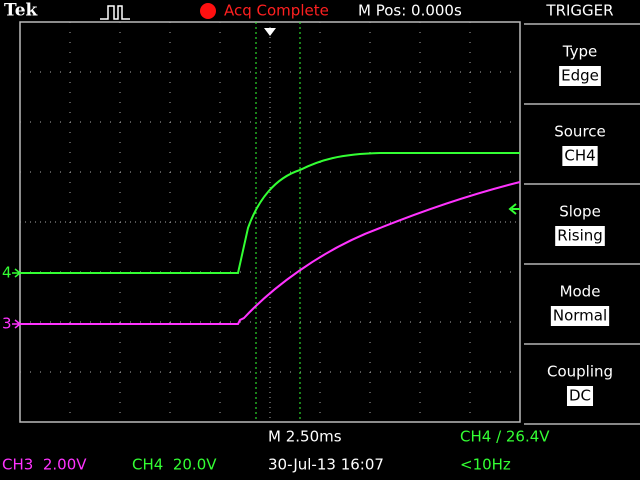 Image resolution: width=640 pixels, height=480 pixels. Describe the element at coordinates (276, 11) in the screenshot. I see `acq-status: Acq Complete` at that location.